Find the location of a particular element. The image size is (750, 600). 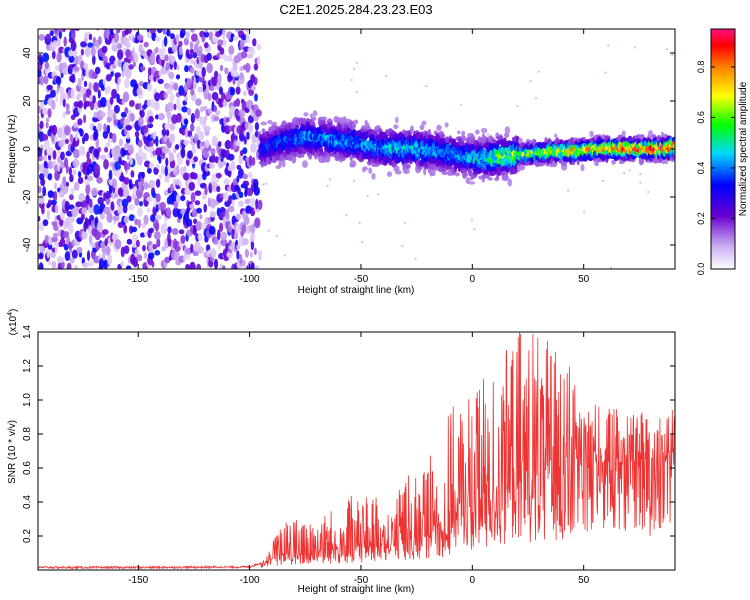

colorbar-tick-label: 0.6 is located at coordinates (701, 117).